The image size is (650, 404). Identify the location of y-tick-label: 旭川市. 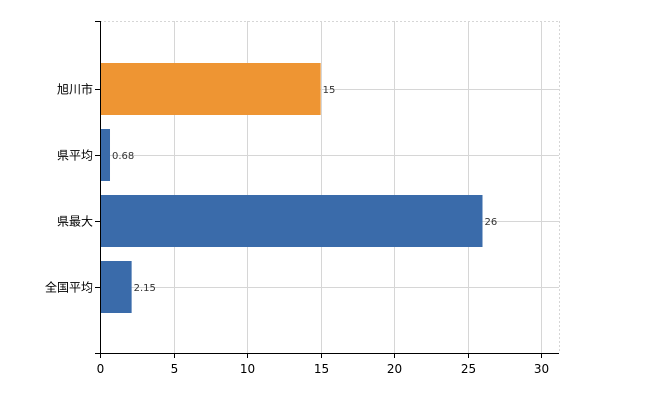
(75, 89).